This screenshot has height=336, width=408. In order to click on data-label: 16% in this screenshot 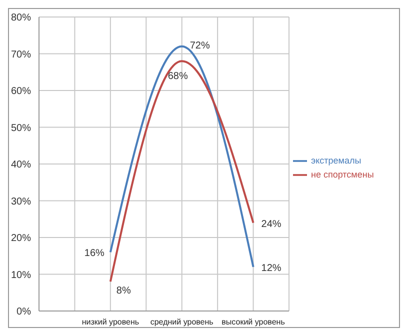, I will do `click(94, 254)`.